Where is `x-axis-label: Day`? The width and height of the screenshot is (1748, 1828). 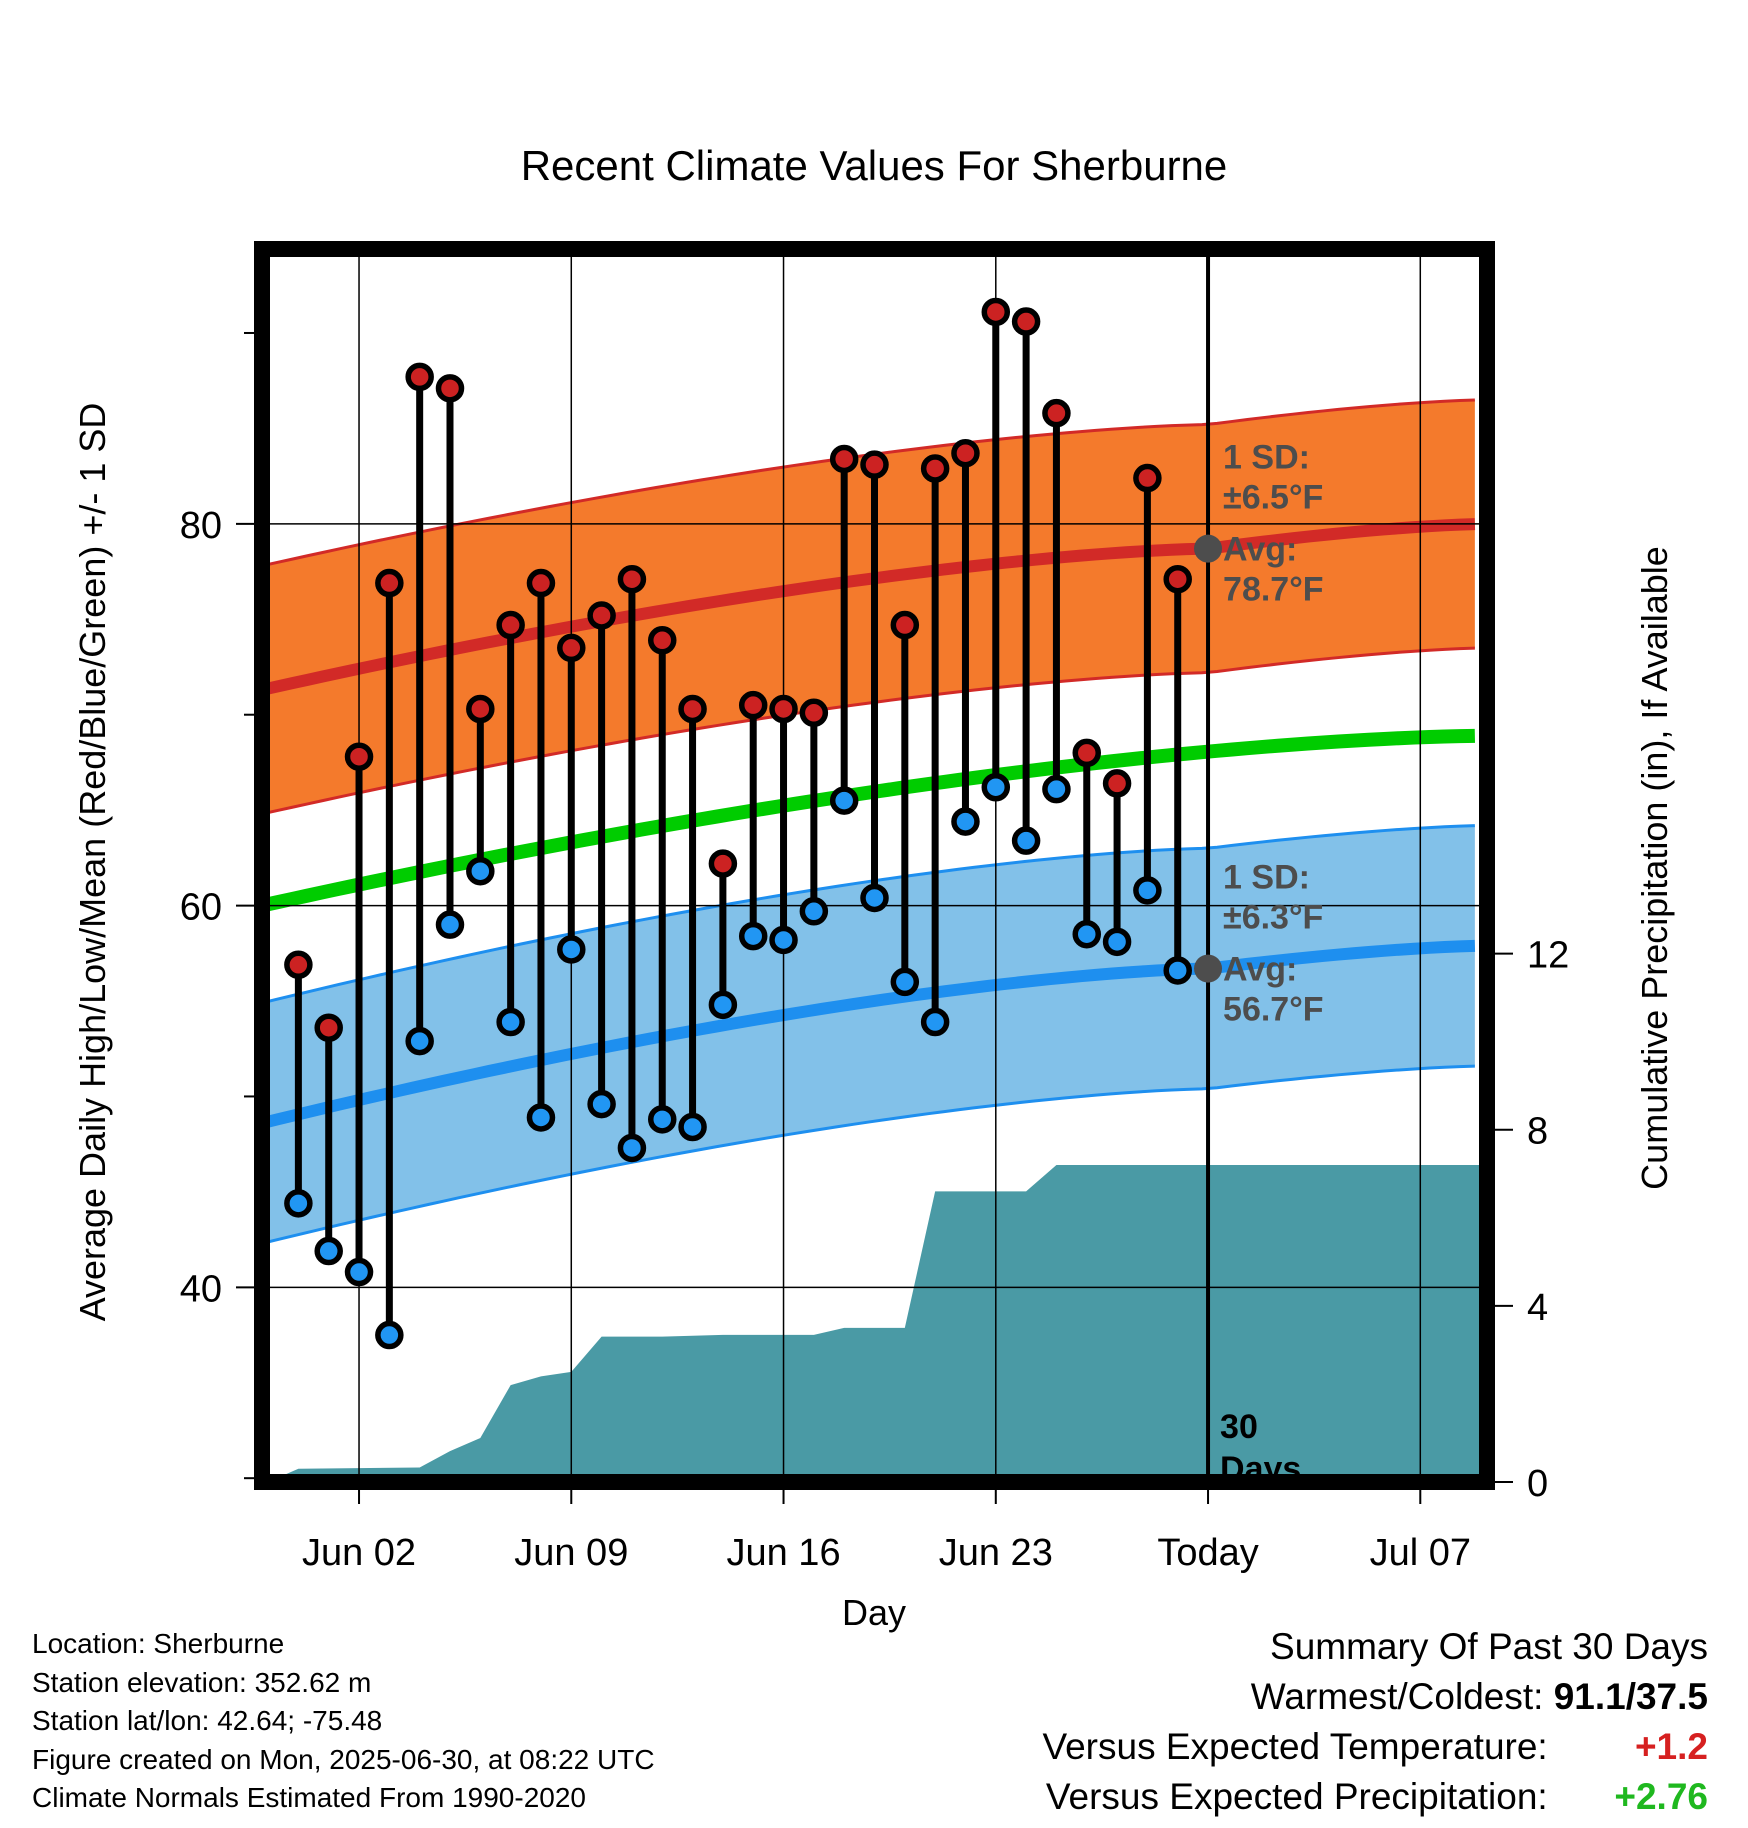 x-axis-label: Day is located at coordinates (874, 1612).